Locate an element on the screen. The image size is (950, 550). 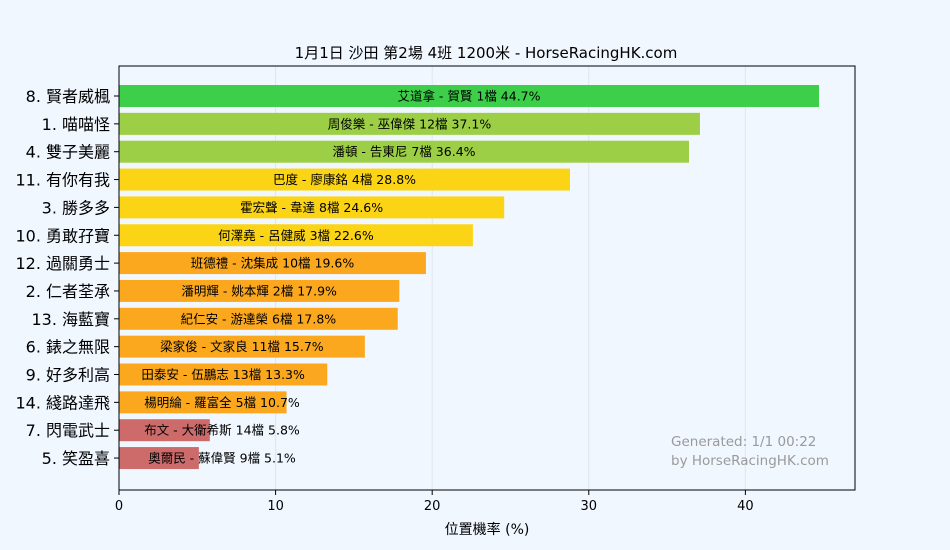
x-tick-label: 30 is located at coordinates (589, 506).